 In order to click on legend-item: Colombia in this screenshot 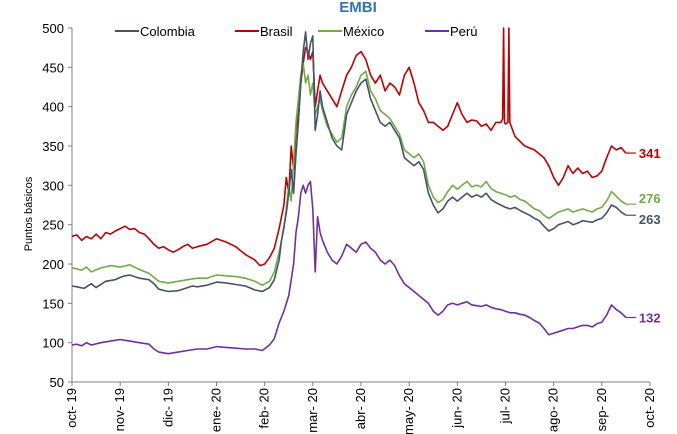, I will do `click(155, 31)`.